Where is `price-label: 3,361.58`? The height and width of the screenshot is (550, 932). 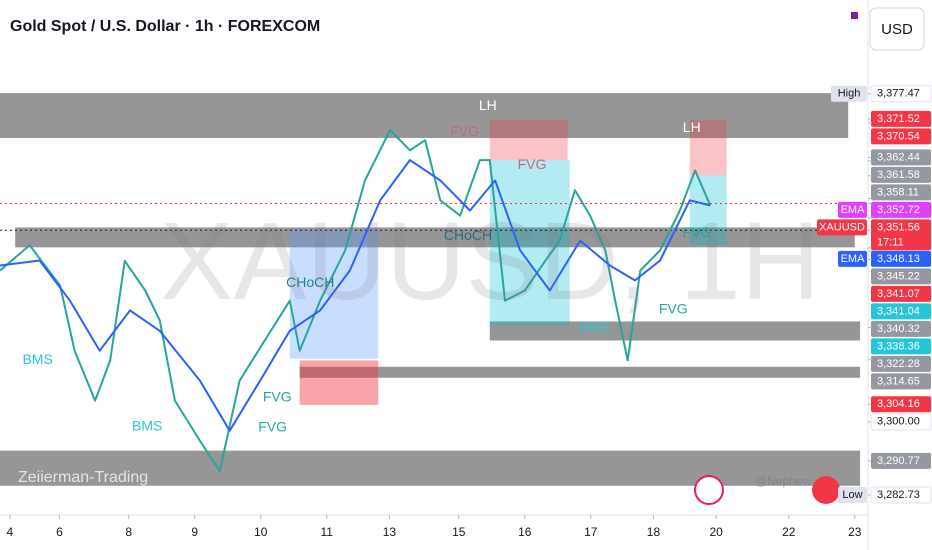 price-label: 3,361.58 is located at coordinates (898, 175).